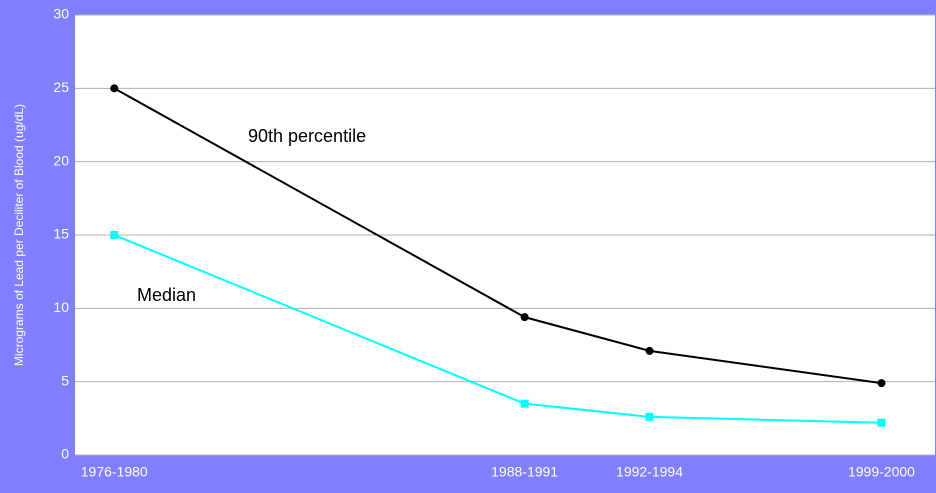  Describe the element at coordinates (524, 472) in the screenshot. I see `x-tick-label: 1988-1991` at that location.